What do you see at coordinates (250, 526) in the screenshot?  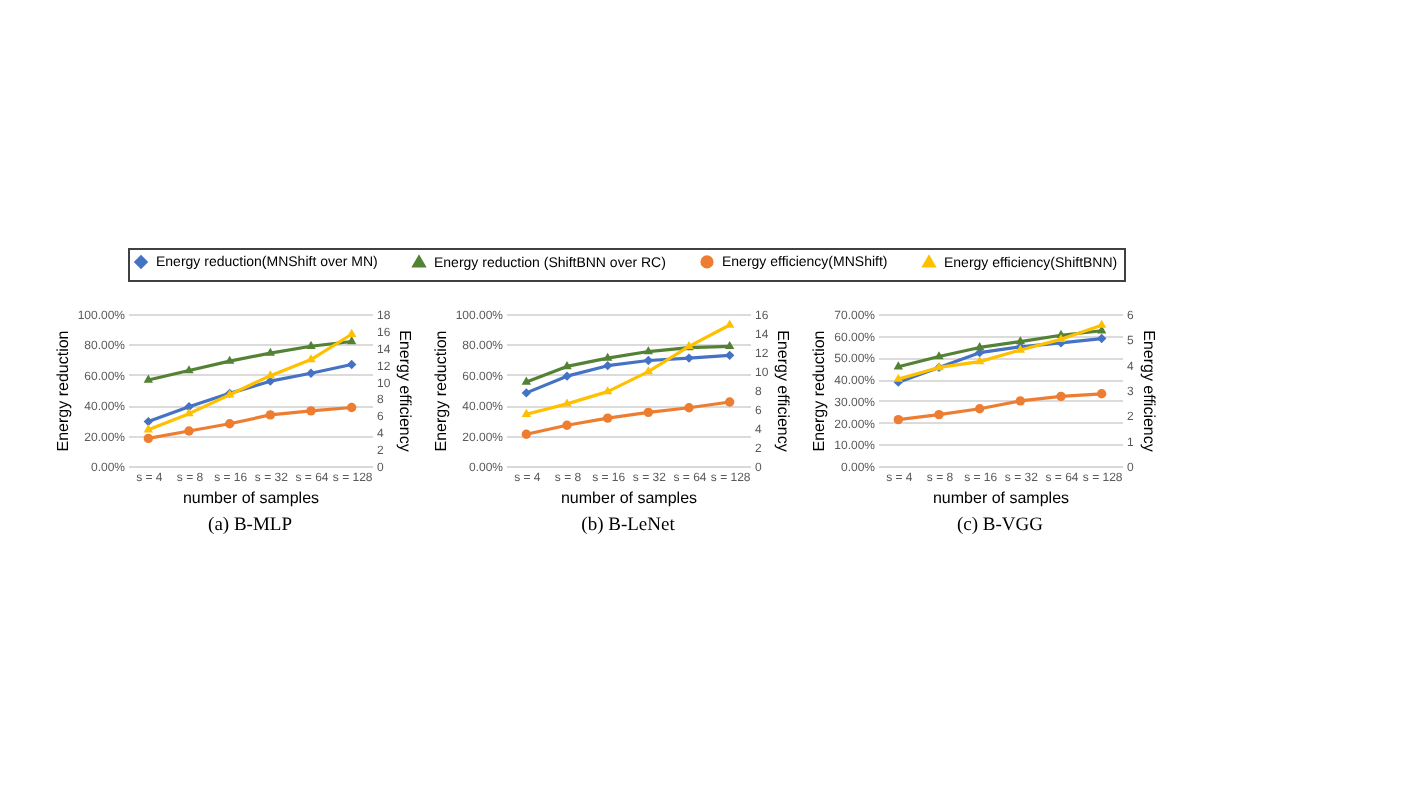 I see `text: (a) B-MLP` at bounding box center [250, 526].